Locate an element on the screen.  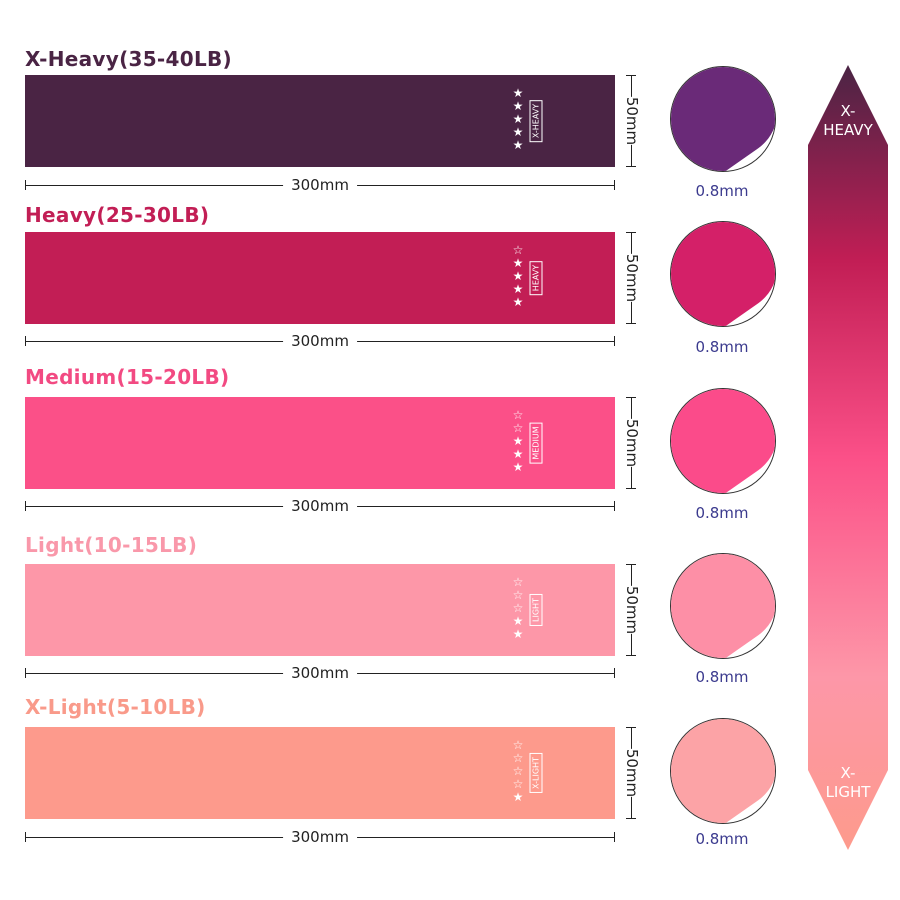
strength-tag: X-HEAVY is located at coordinates (536, 121).